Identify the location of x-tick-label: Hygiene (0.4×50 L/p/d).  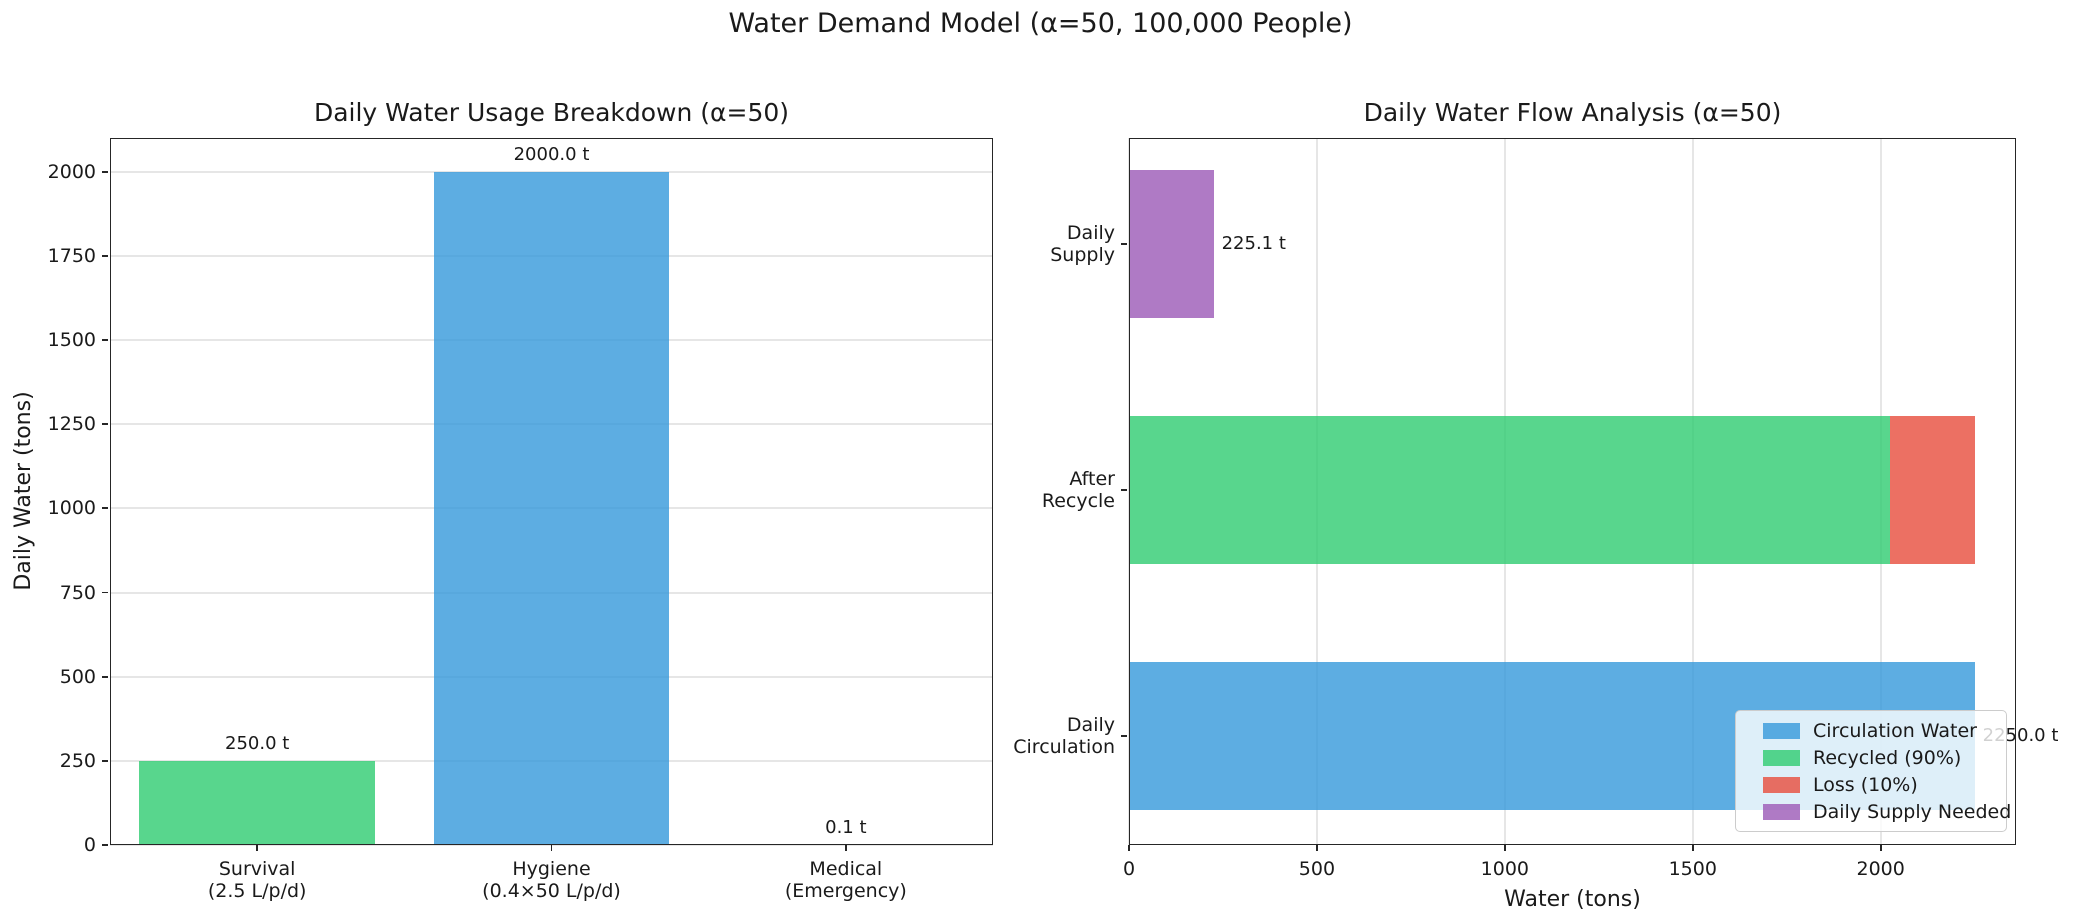
(552, 880).